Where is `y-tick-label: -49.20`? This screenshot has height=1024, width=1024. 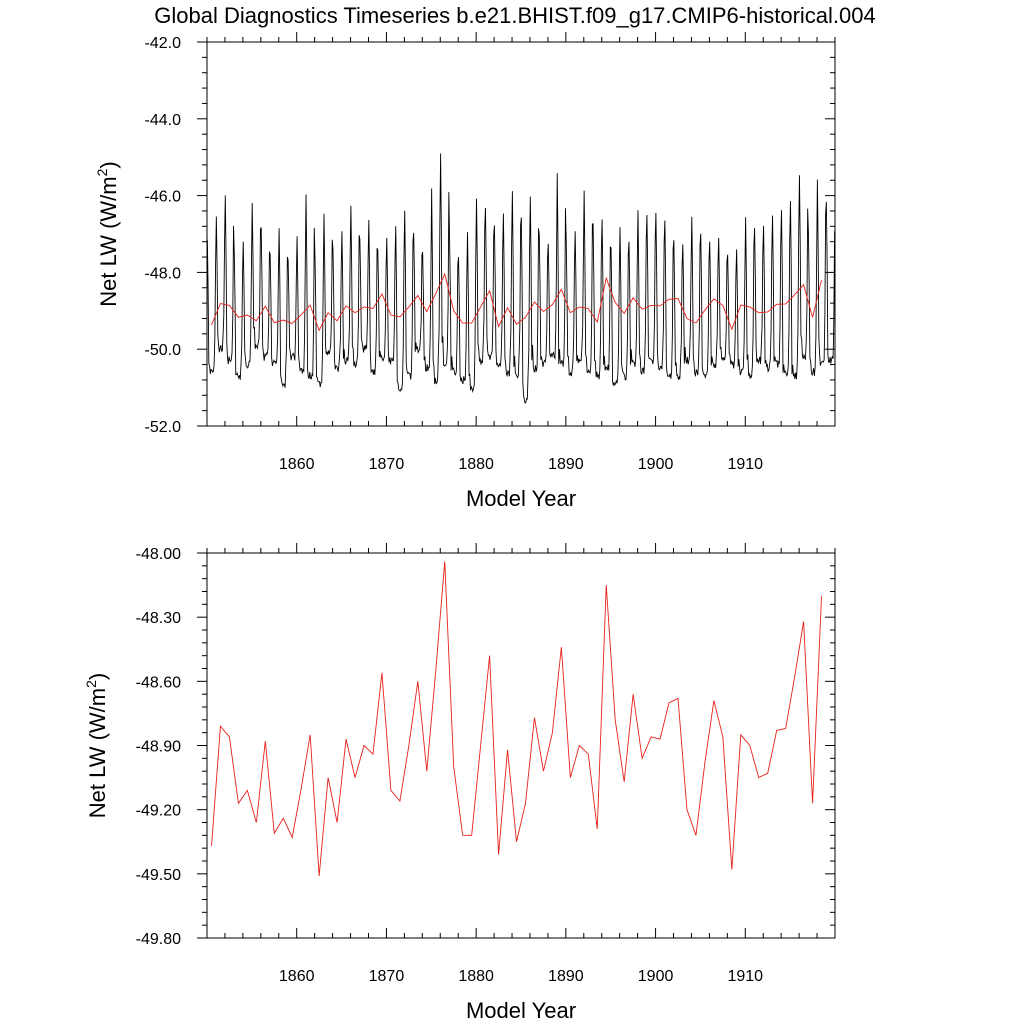 y-tick-label: -49.20 is located at coordinates (158, 811).